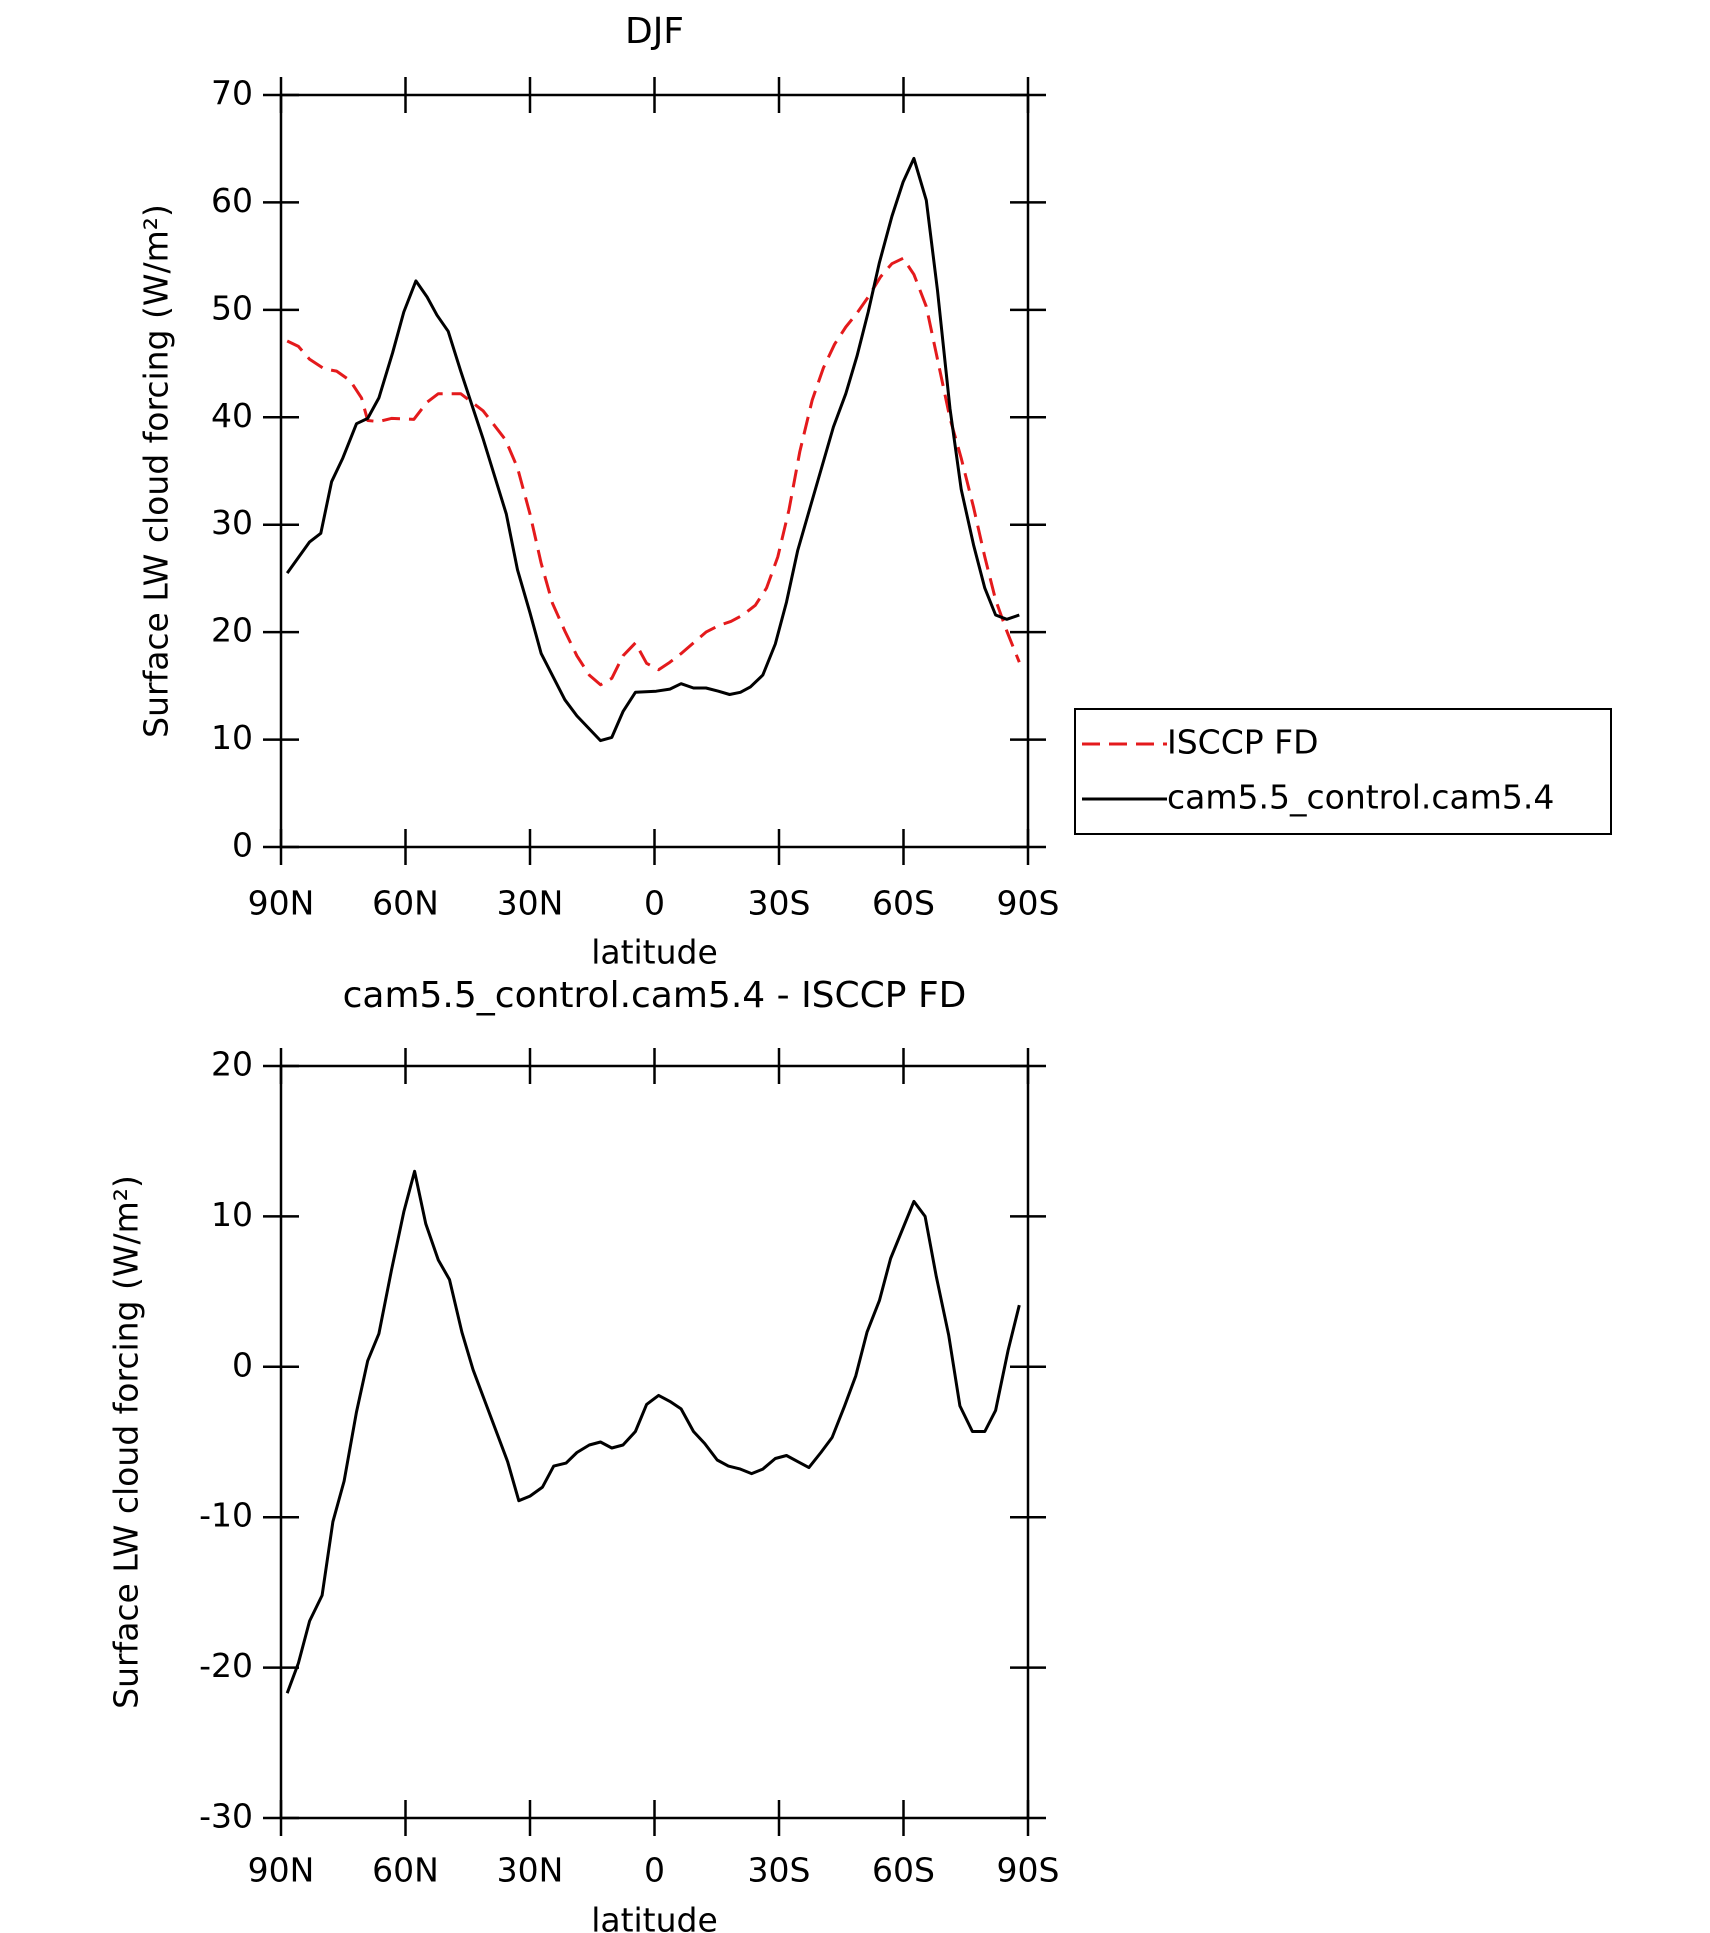 This screenshot has width=1710, height=1933. I want to click on chart-title: cam5.5_control.cam5.4 - ISCCP FD, so click(655, 995).